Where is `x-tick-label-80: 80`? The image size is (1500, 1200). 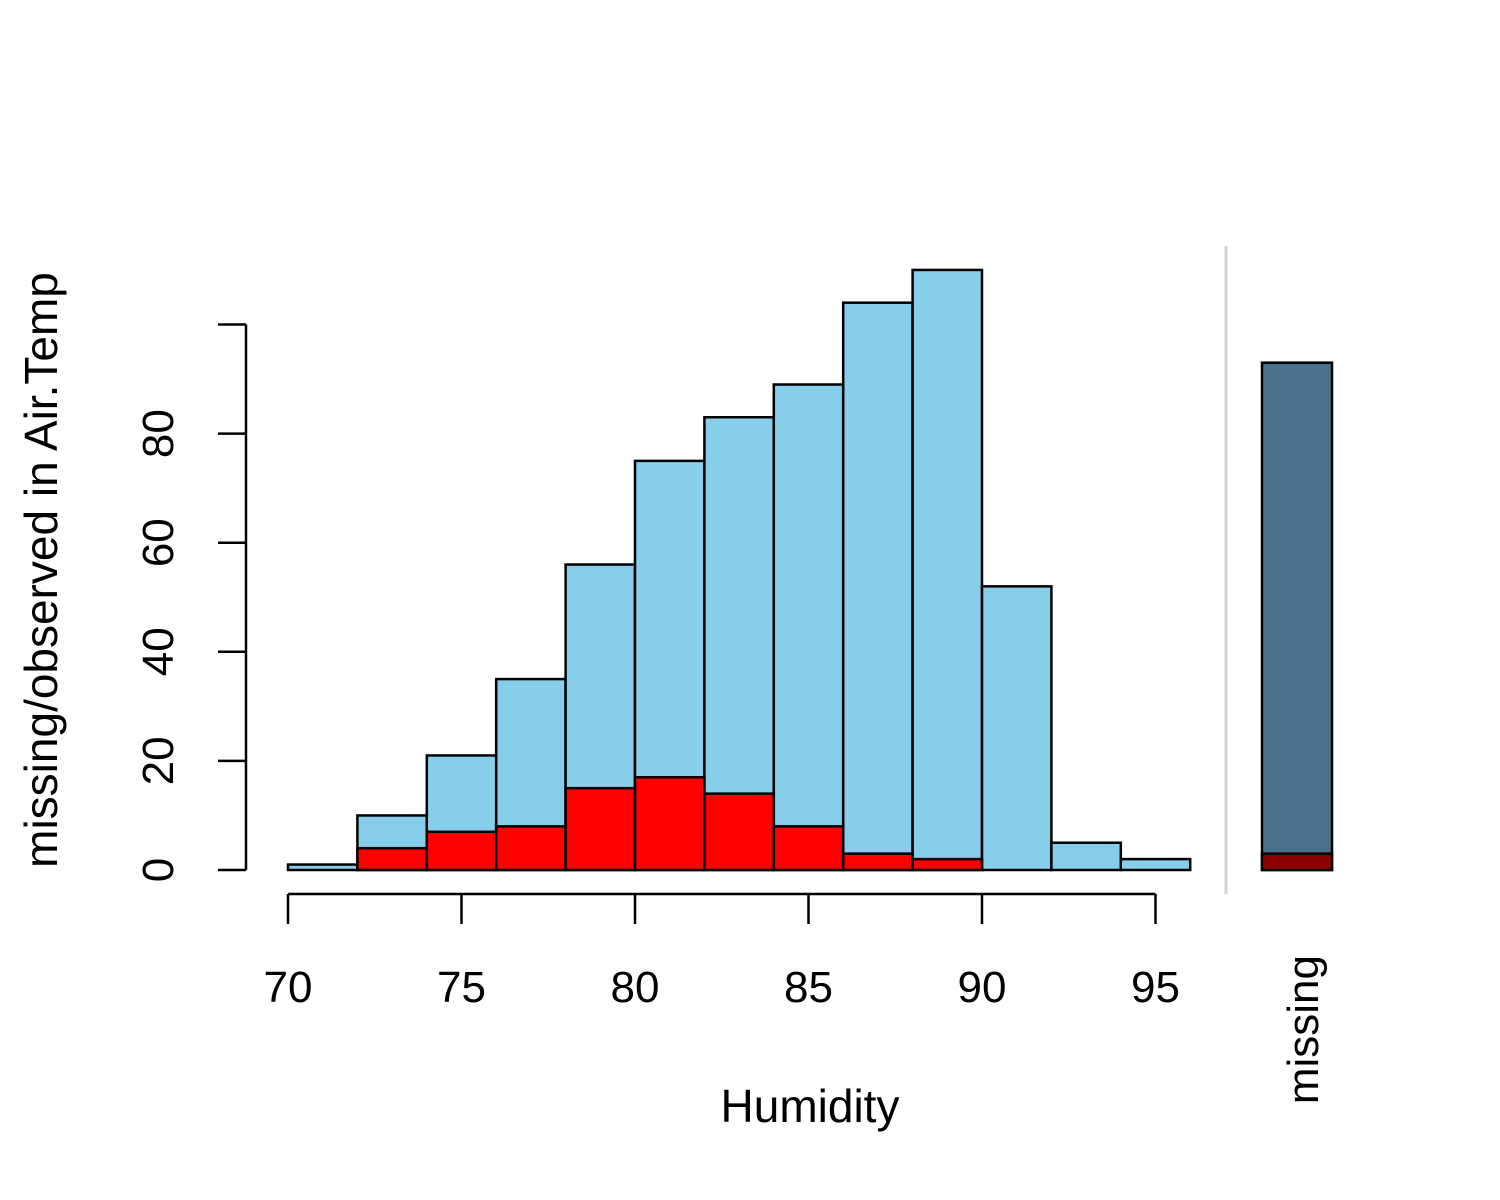
x-tick-label-80: 80 is located at coordinates (635, 987).